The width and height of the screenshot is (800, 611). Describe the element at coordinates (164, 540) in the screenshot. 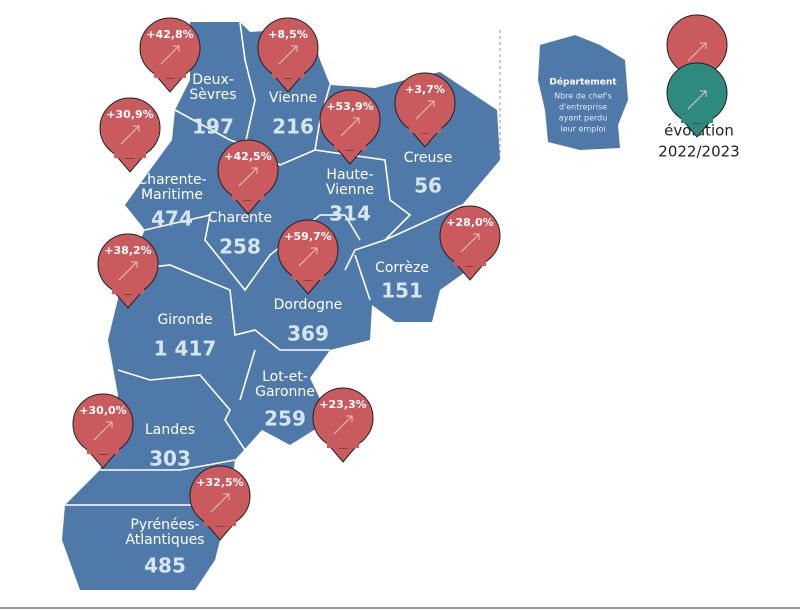

I see `department-name: Atlantiques` at that location.